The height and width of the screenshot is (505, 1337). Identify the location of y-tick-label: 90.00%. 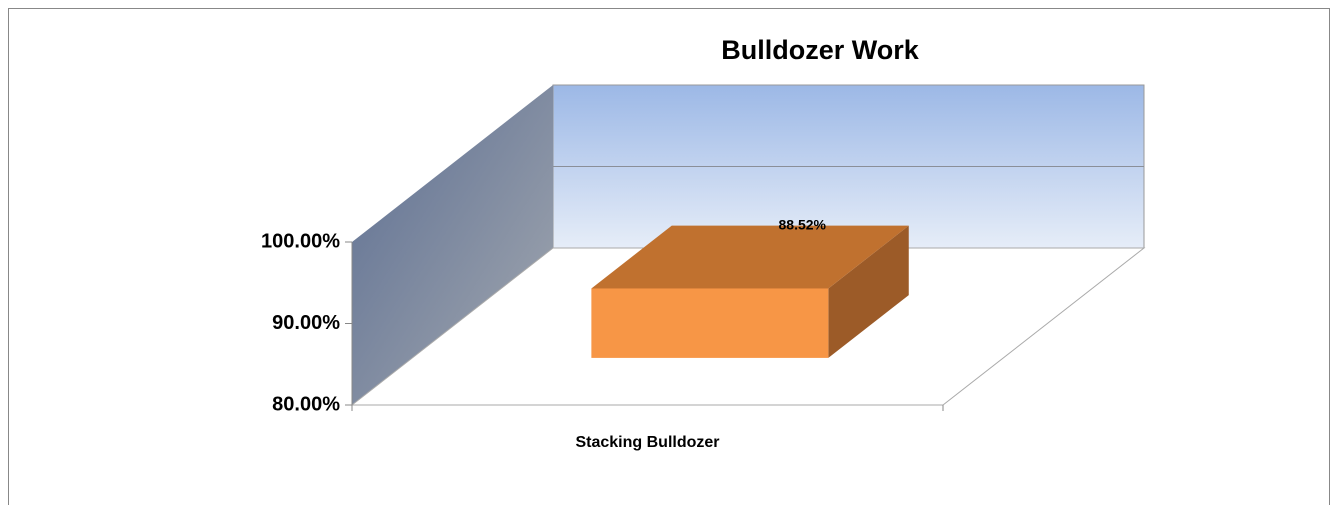
(306, 323).